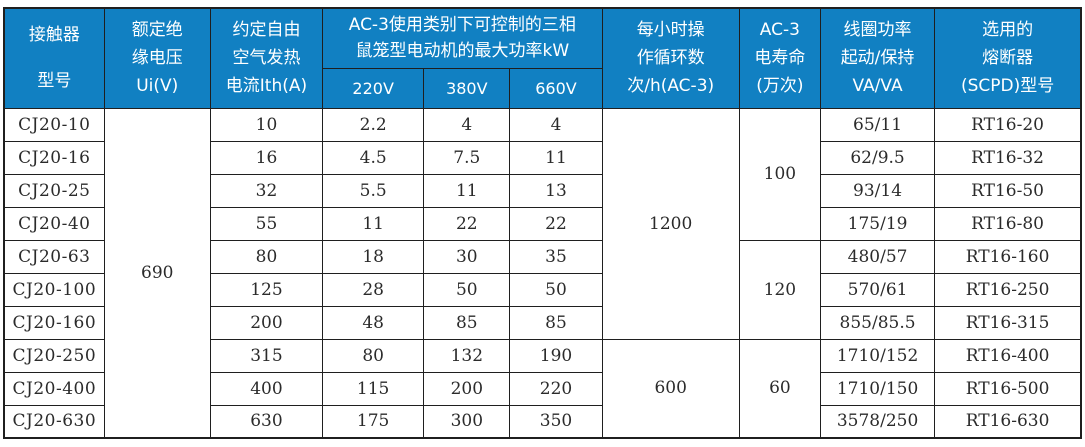  I want to click on cell-coil-power: 3578/250, so click(877, 421).